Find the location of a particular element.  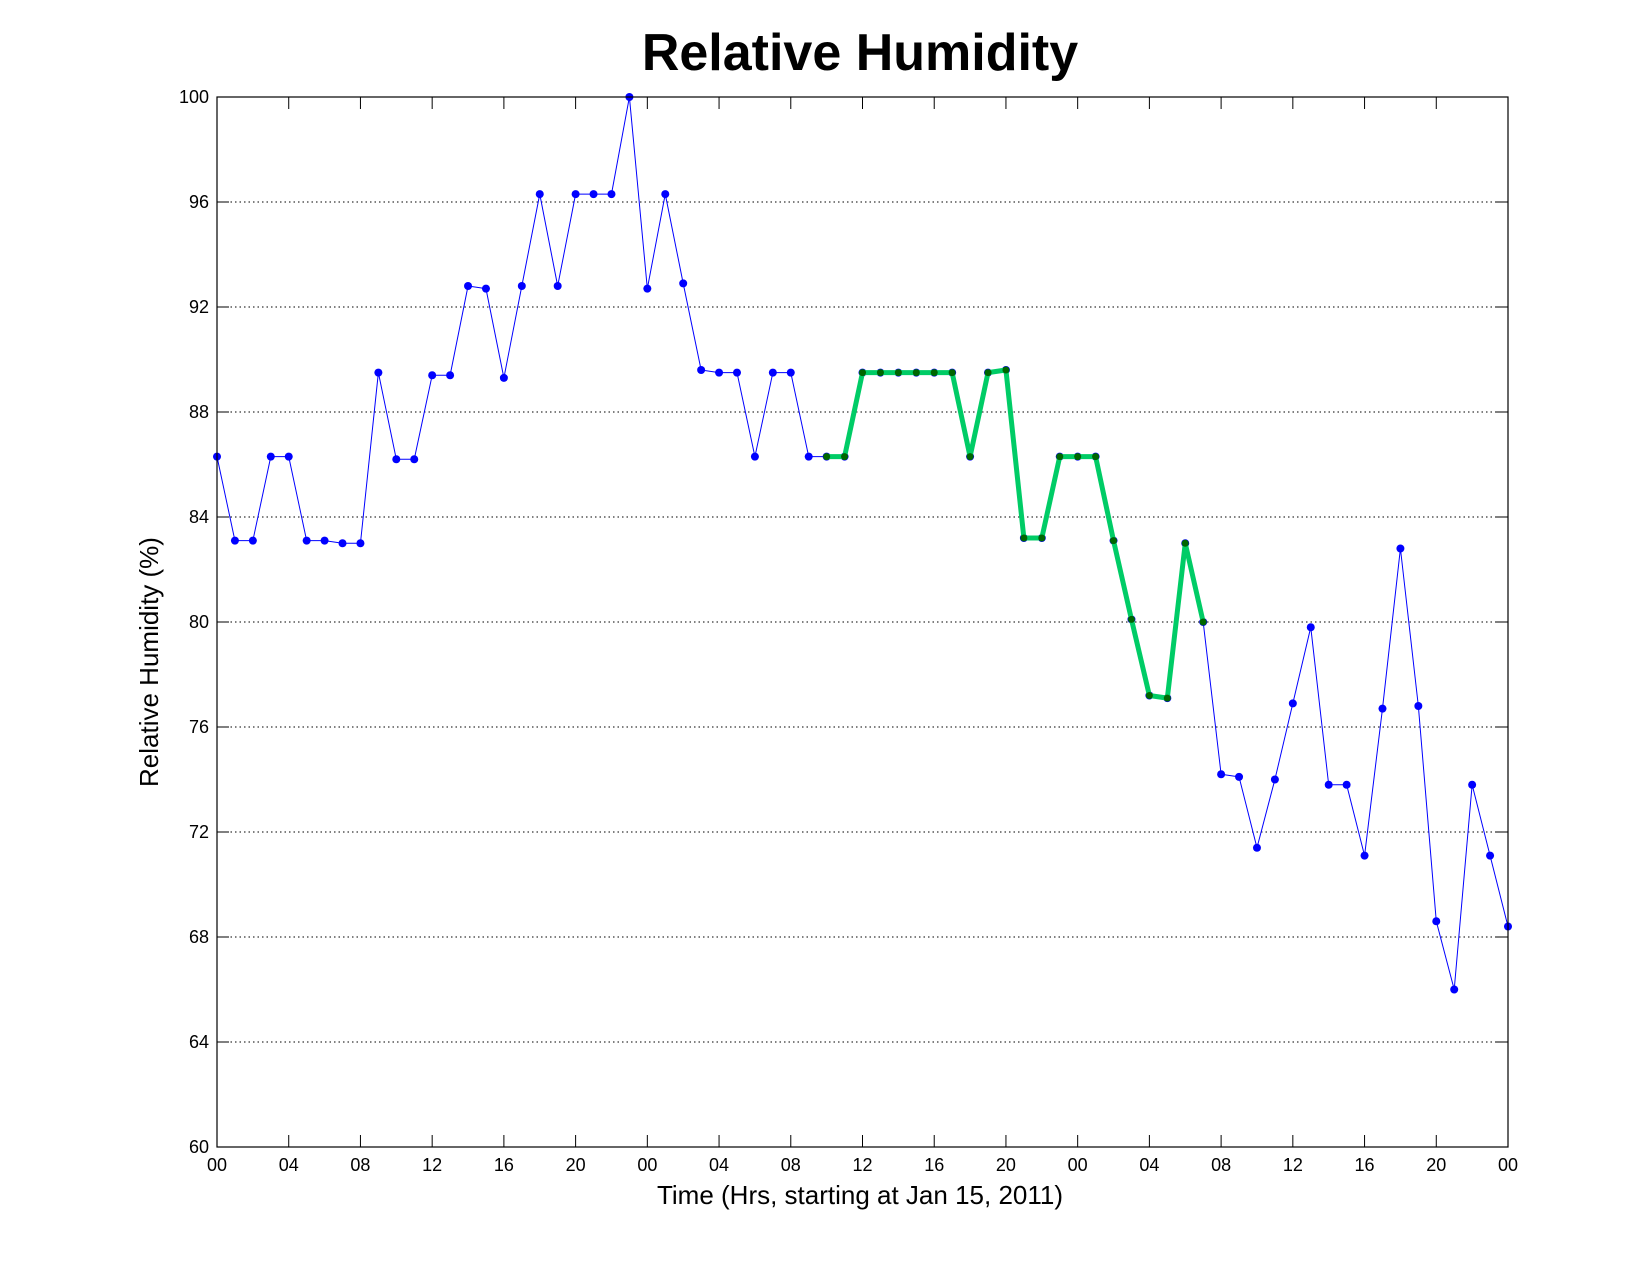

y-tick-label: 60 is located at coordinates (199, 1147).